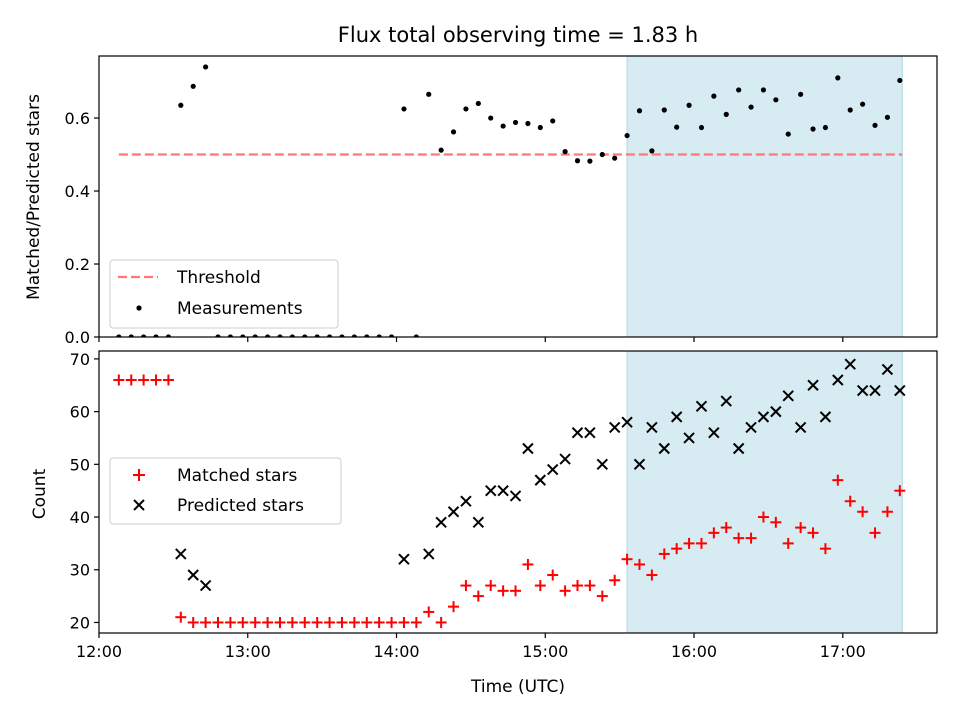  I want to click on bottom-legend: Matched stars Predicted stars, so click(225, 491).